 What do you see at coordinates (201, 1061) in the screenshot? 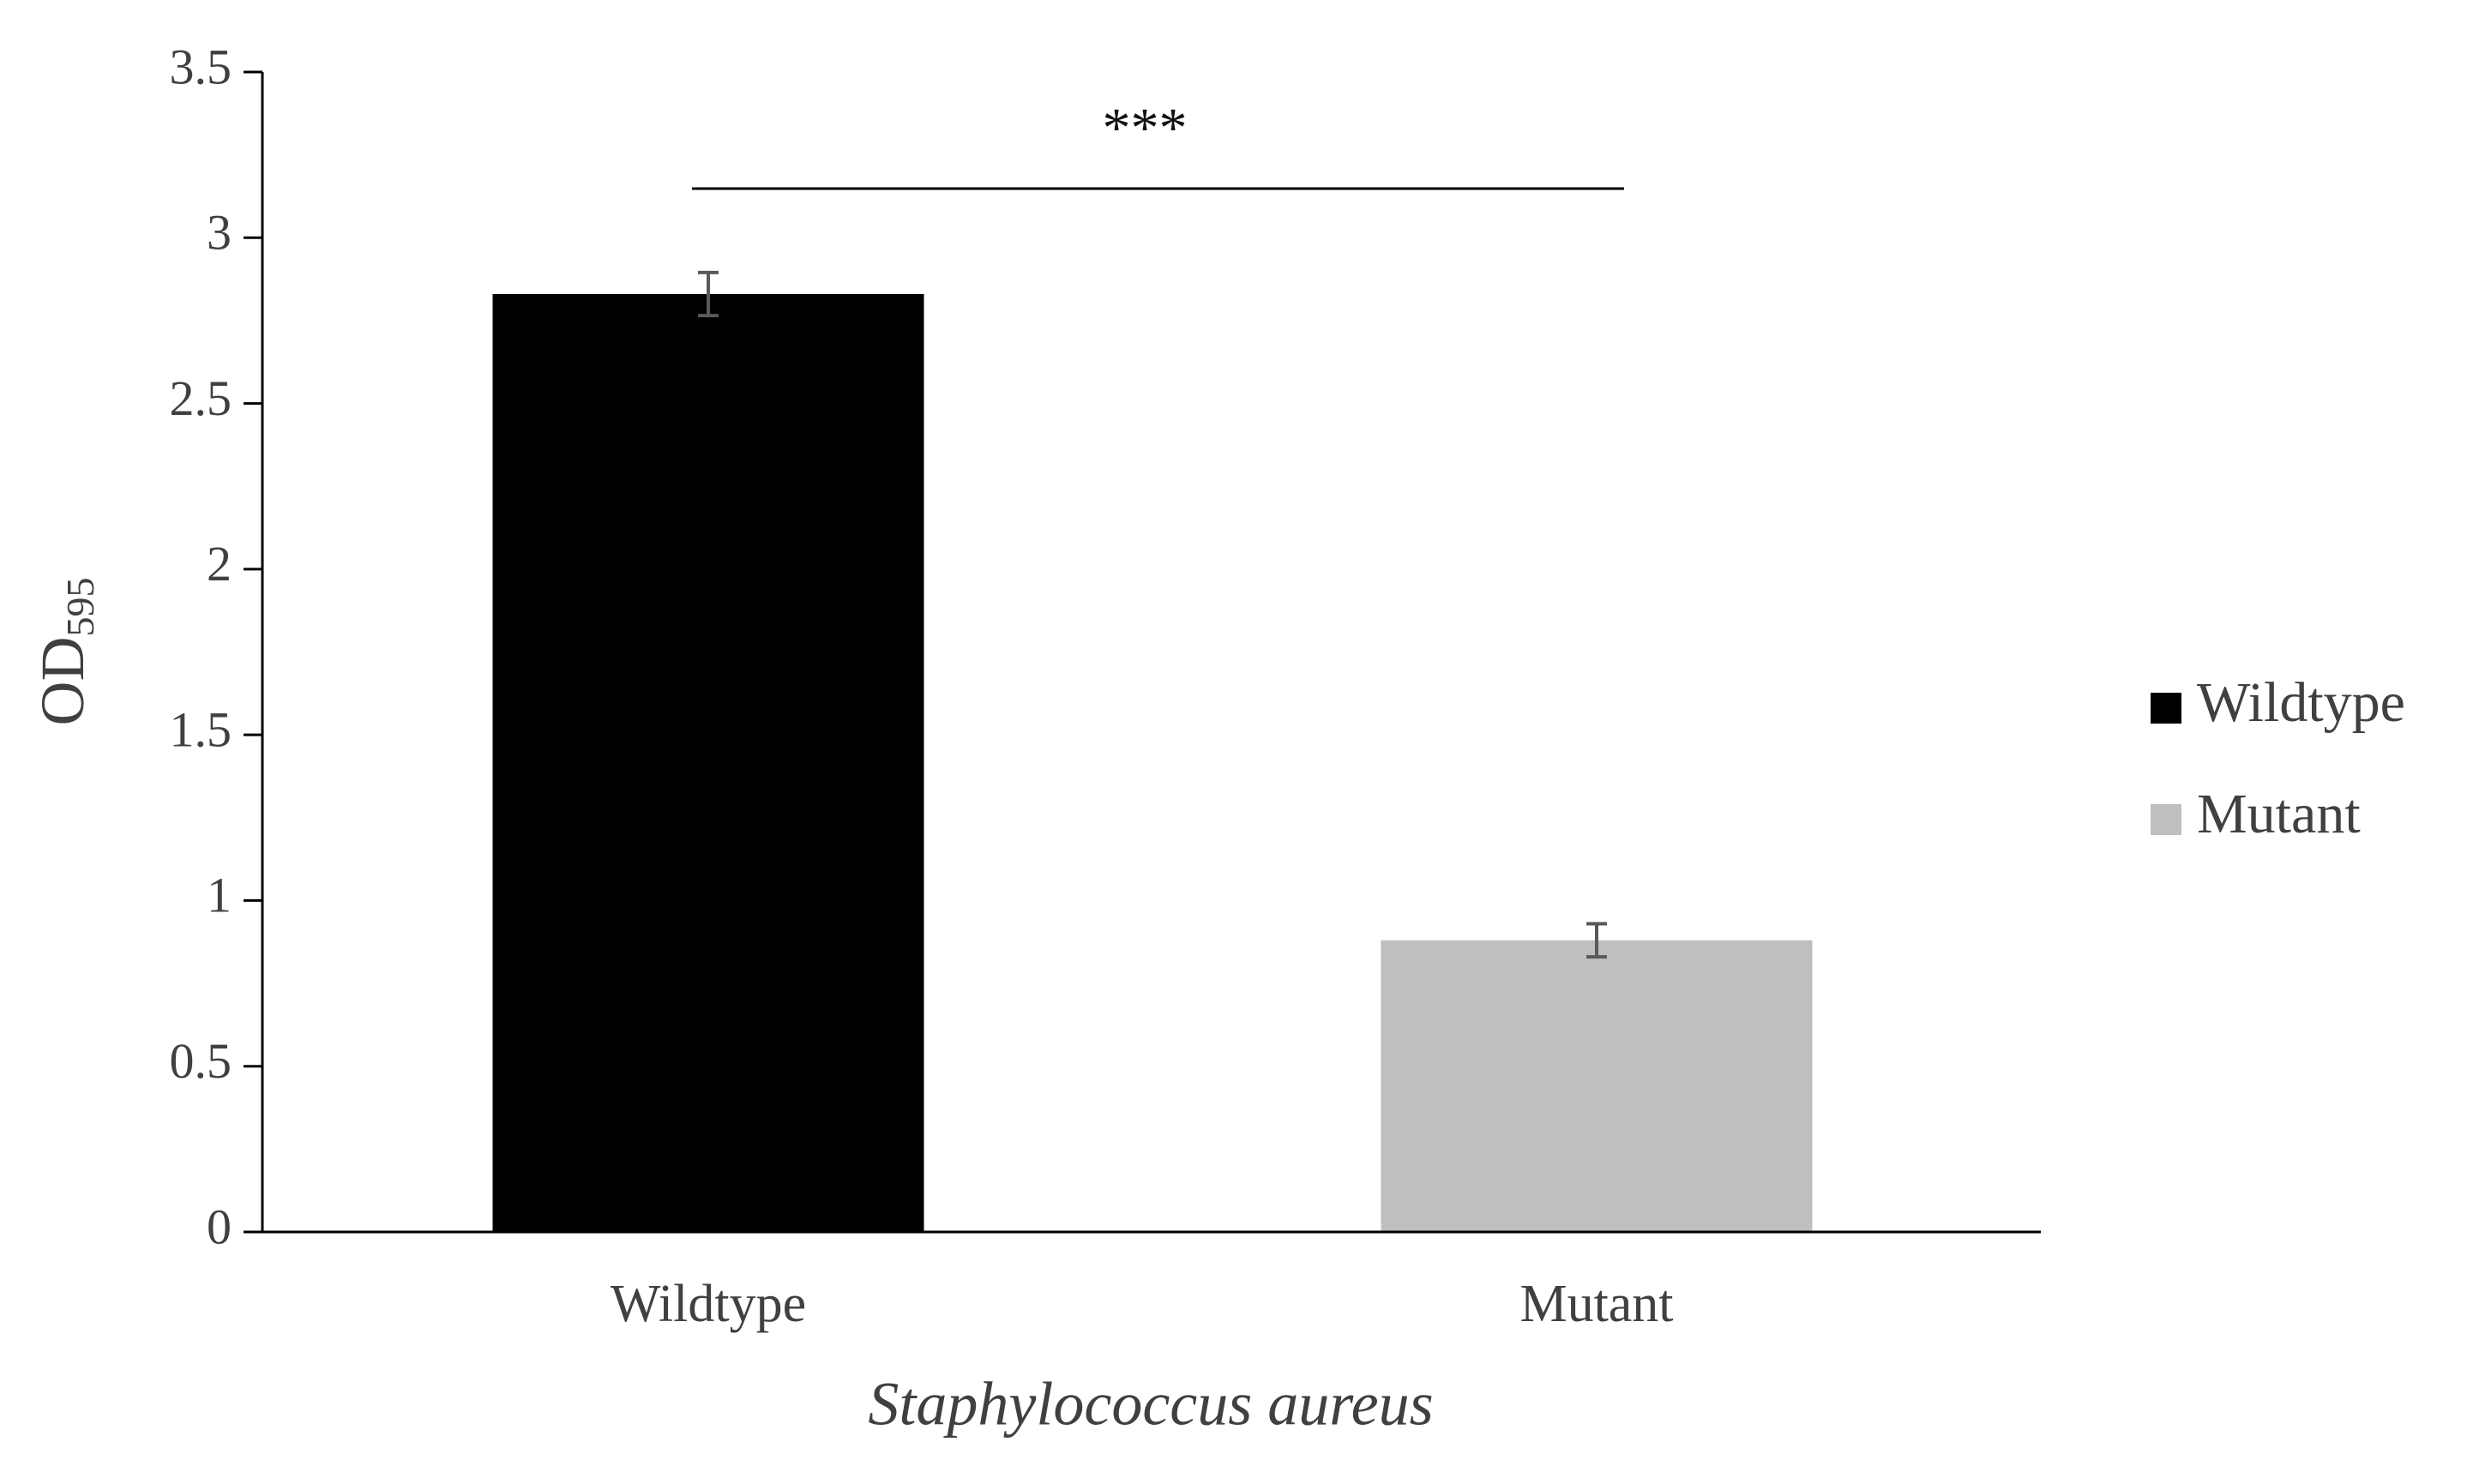
I see `y-tick-label: 0.5` at bounding box center [201, 1061].